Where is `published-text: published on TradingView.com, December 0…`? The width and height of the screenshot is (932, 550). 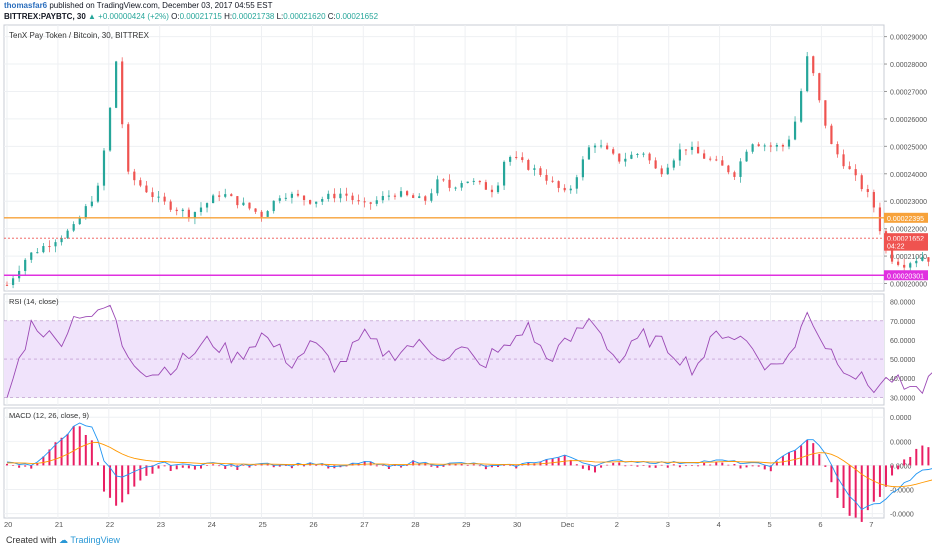
published-text: published on TradingView.com, December 0… is located at coordinates (161, 5).